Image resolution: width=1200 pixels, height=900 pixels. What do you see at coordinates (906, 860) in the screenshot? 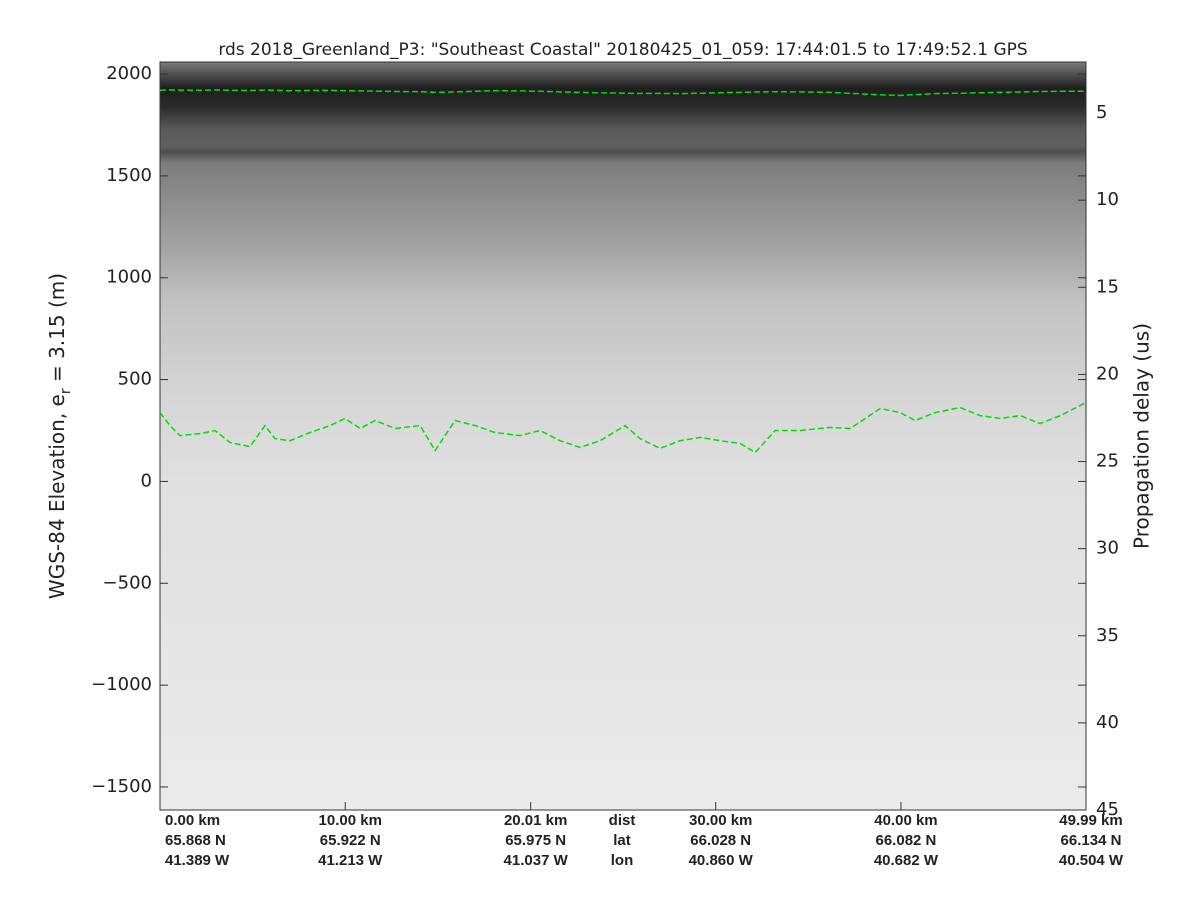
I see `lon-label: 40.682 W` at bounding box center [906, 860].